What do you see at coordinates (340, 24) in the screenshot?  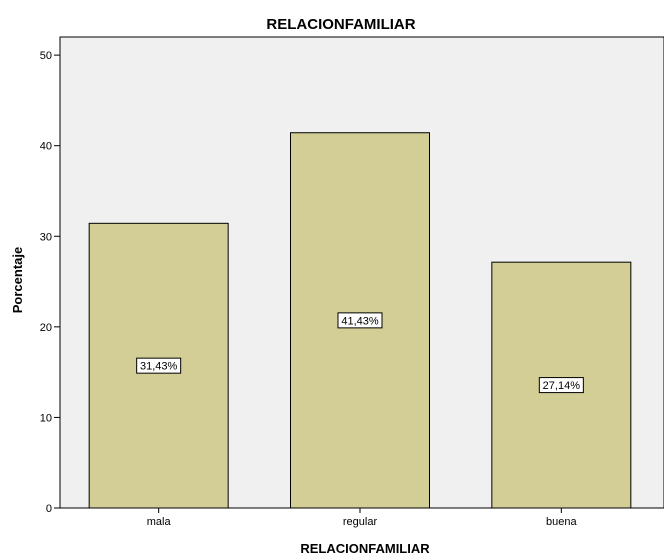 I see `chart-title: RELACIONFAMILIAR` at bounding box center [340, 24].